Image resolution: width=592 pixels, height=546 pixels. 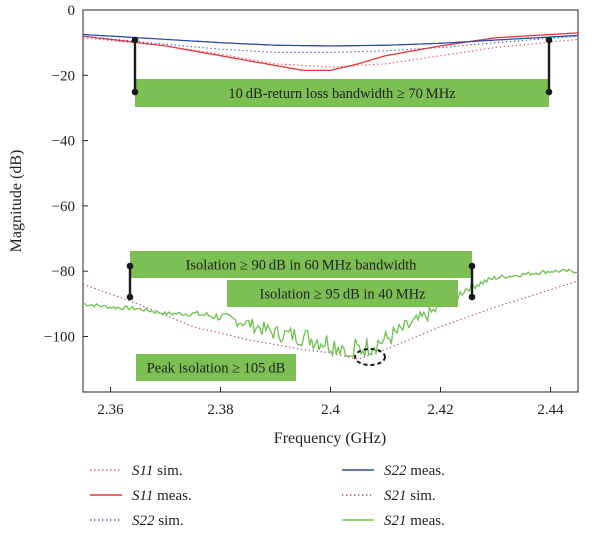 What do you see at coordinates (550, 410) in the screenshot?
I see `x-tick-label: 2.44` at bounding box center [550, 410].